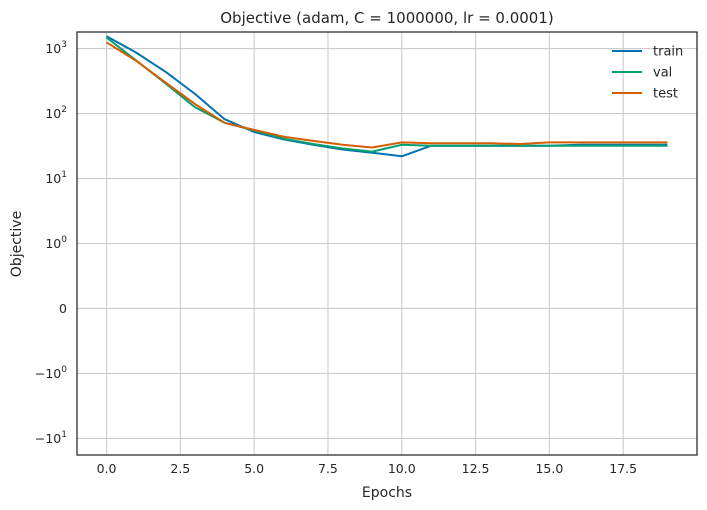 This screenshot has width=707, height=510. Describe the element at coordinates (56, 48) in the screenshot. I see `y-tick-label: 10³` at that location.